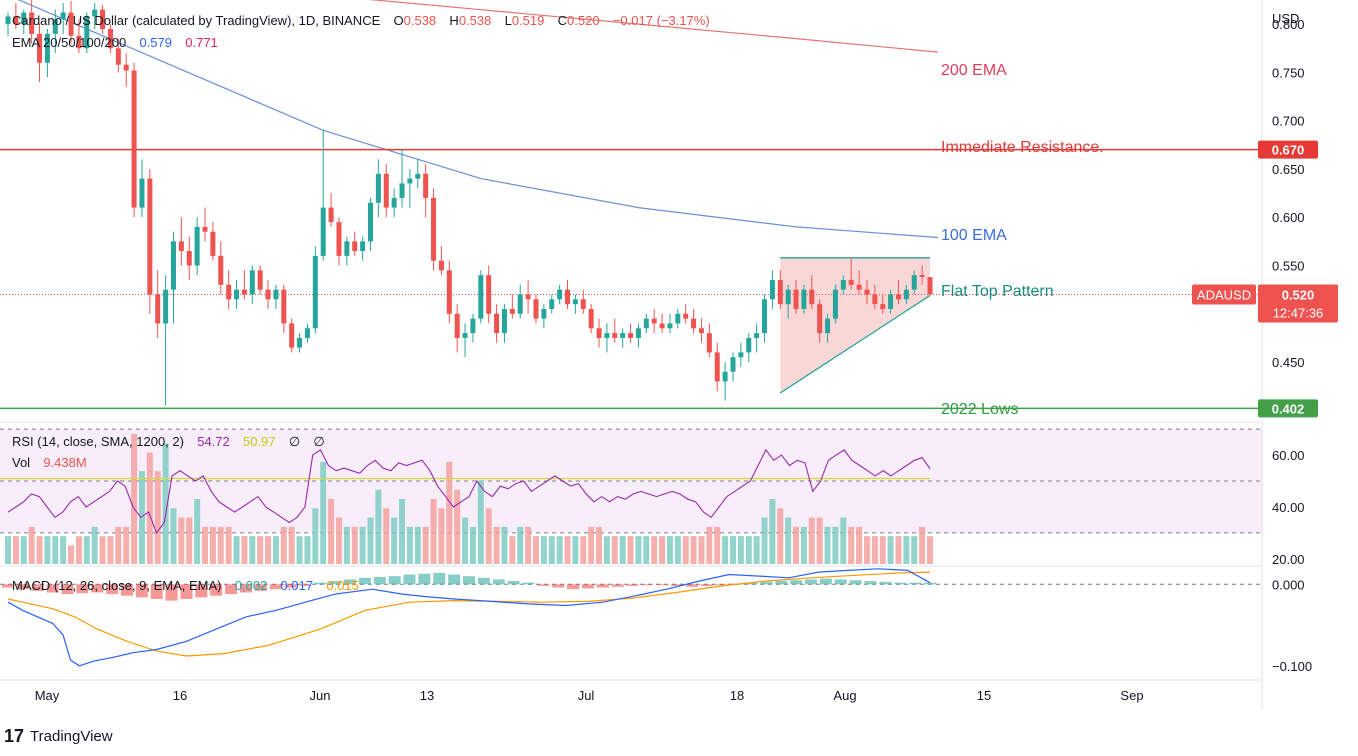 The image size is (1358, 756). I want to click on low-label: L, so click(508, 20).